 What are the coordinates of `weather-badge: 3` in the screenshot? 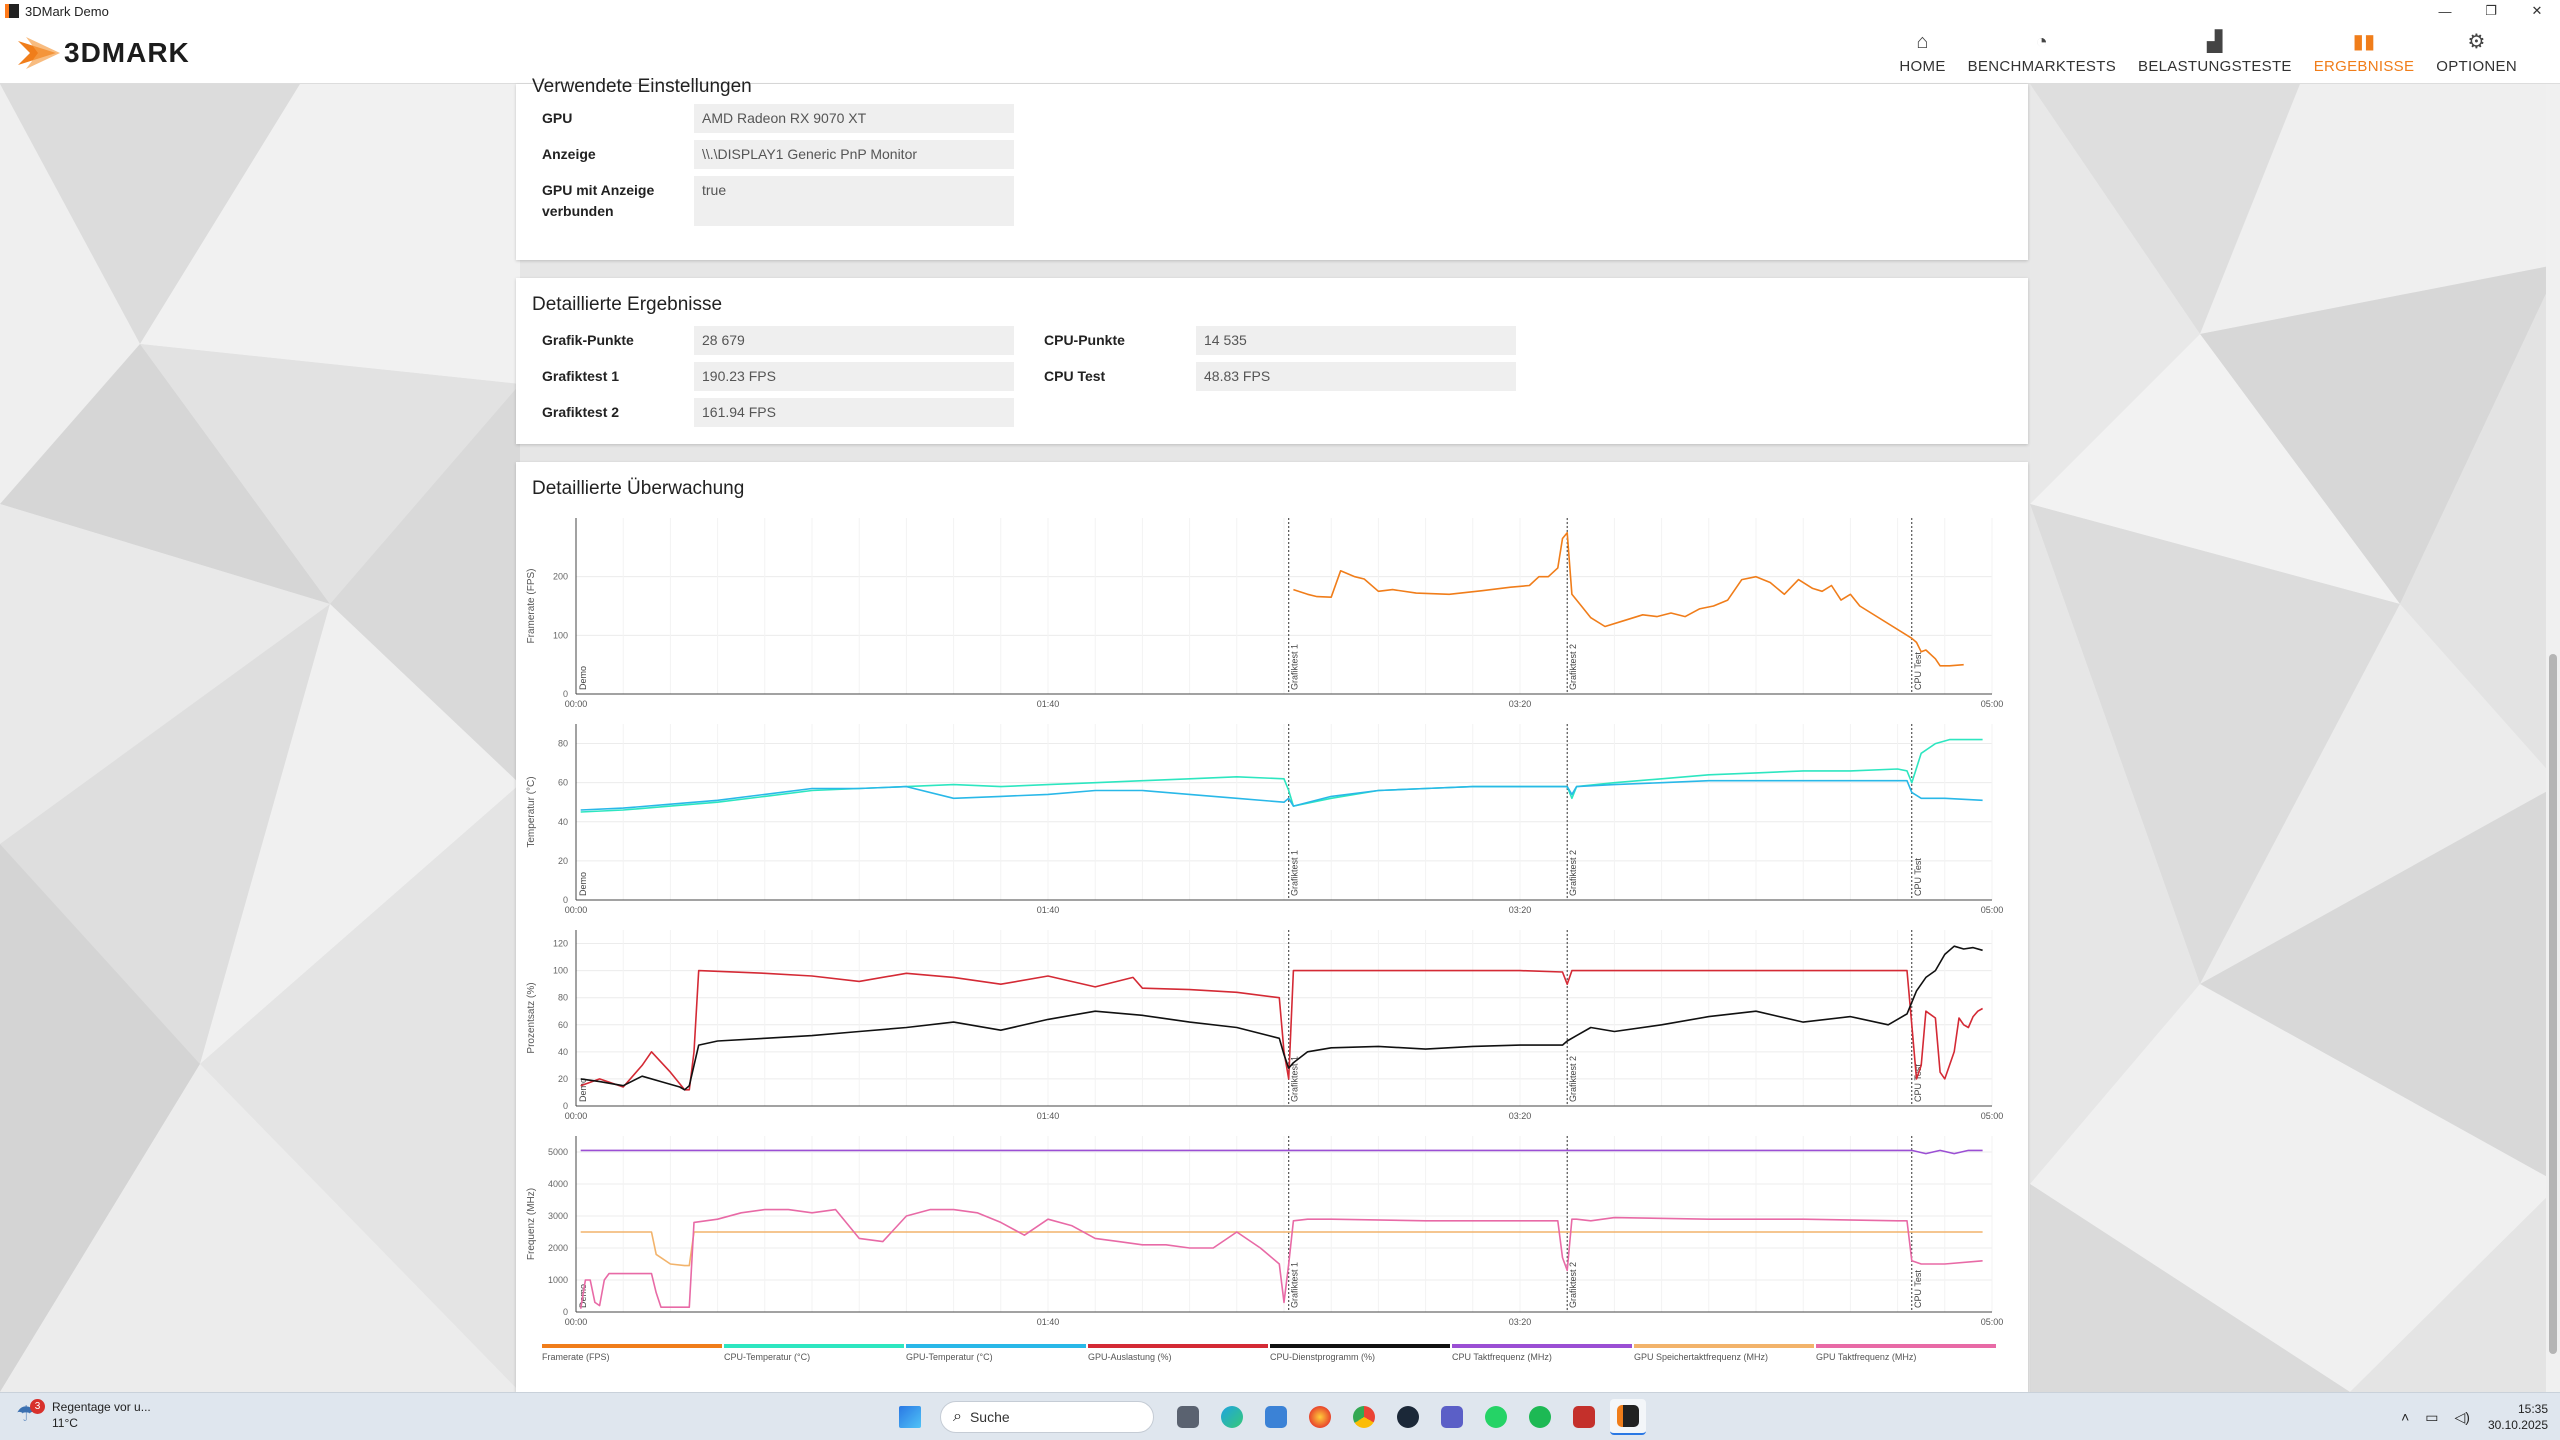 It's located at (37, 1406).